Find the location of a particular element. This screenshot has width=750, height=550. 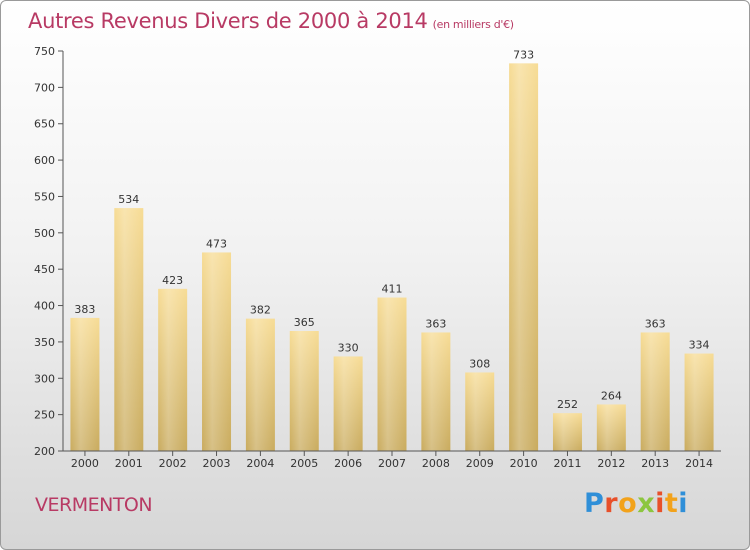

x-tick-label: 2013 is located at coordinates (655, 463).